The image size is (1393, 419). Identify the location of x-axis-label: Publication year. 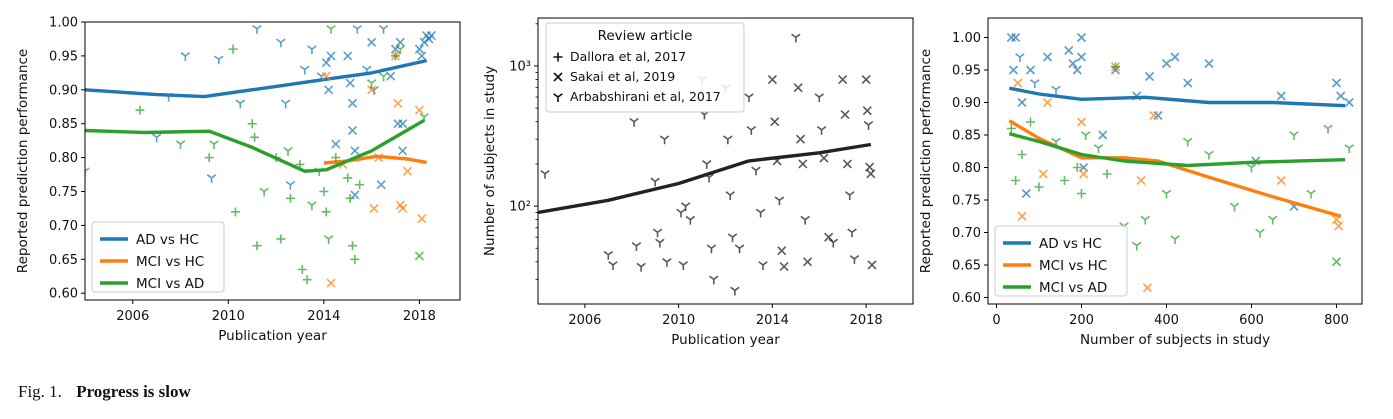
(272, 336).